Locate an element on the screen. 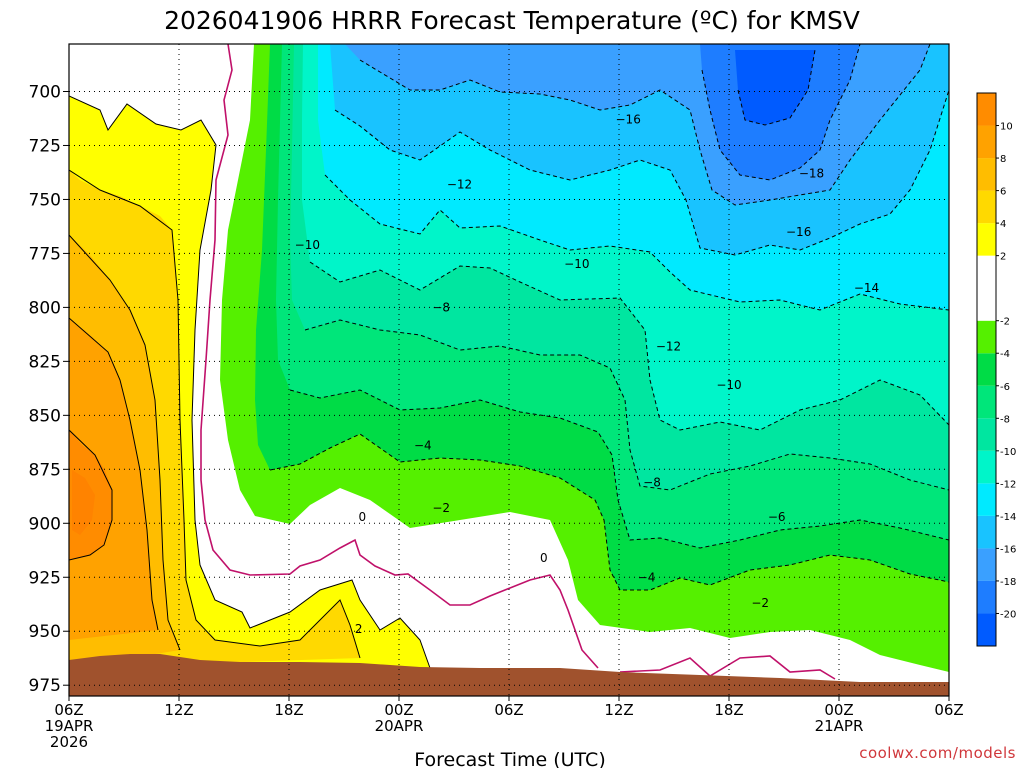 The width and height of the screenshot is (1024, 768). colorbar-tick-label: 4 is located at coordinates (1003, 224).